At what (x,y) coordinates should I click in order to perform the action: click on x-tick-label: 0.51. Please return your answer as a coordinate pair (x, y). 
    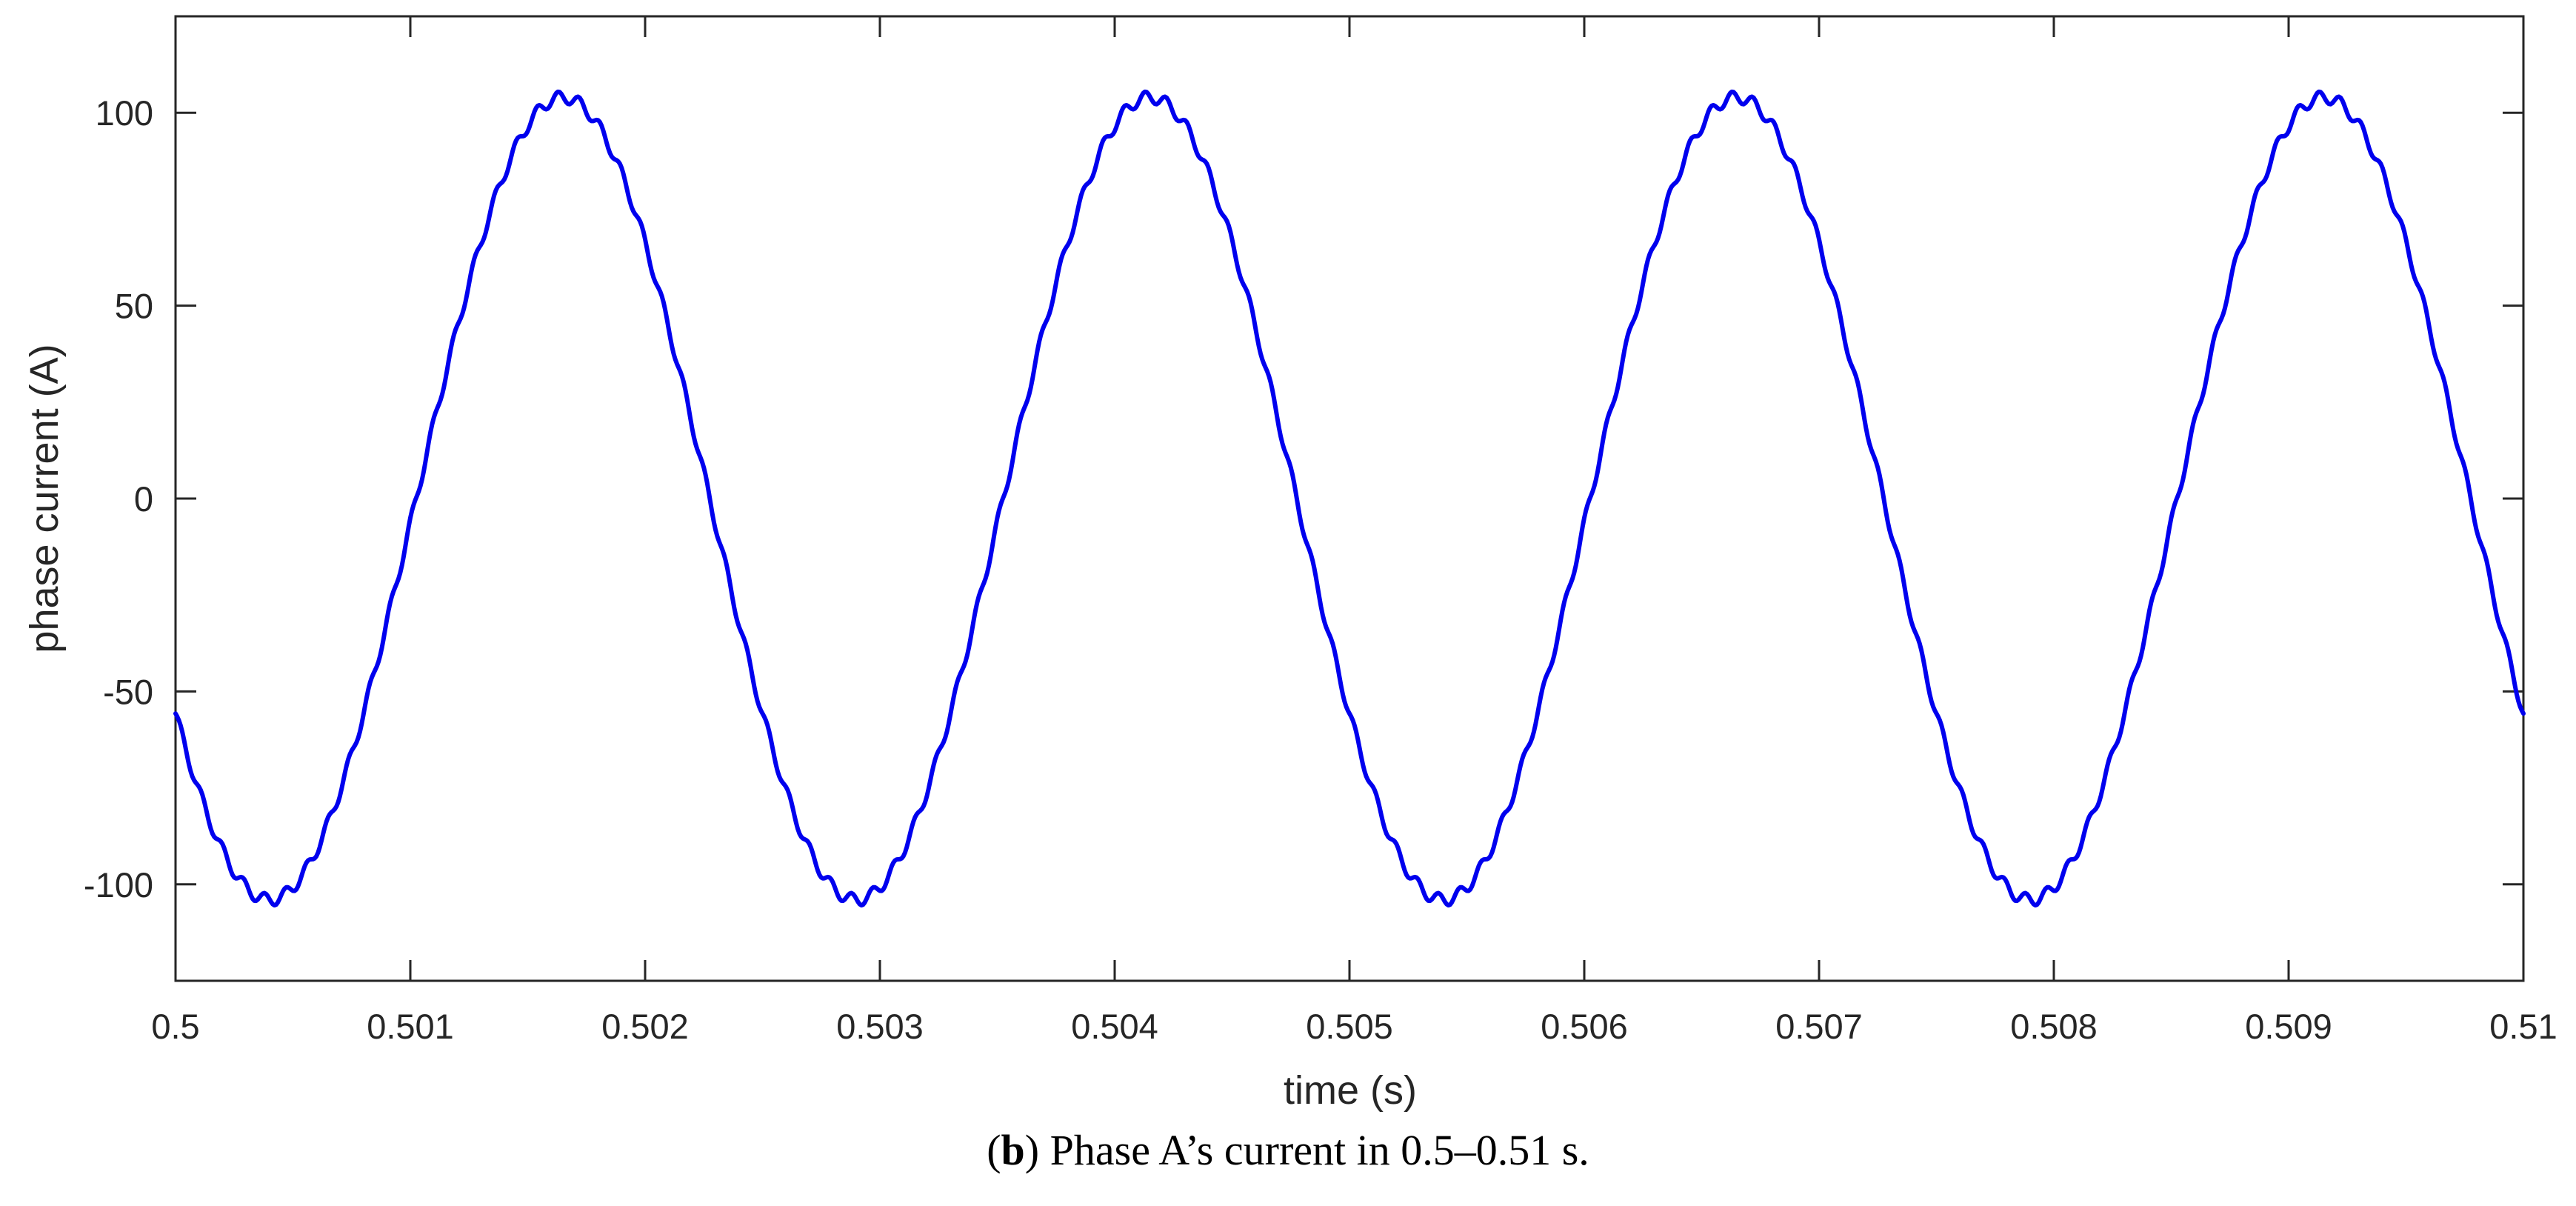
    Looking at the image, I should click on (2523, 1026).